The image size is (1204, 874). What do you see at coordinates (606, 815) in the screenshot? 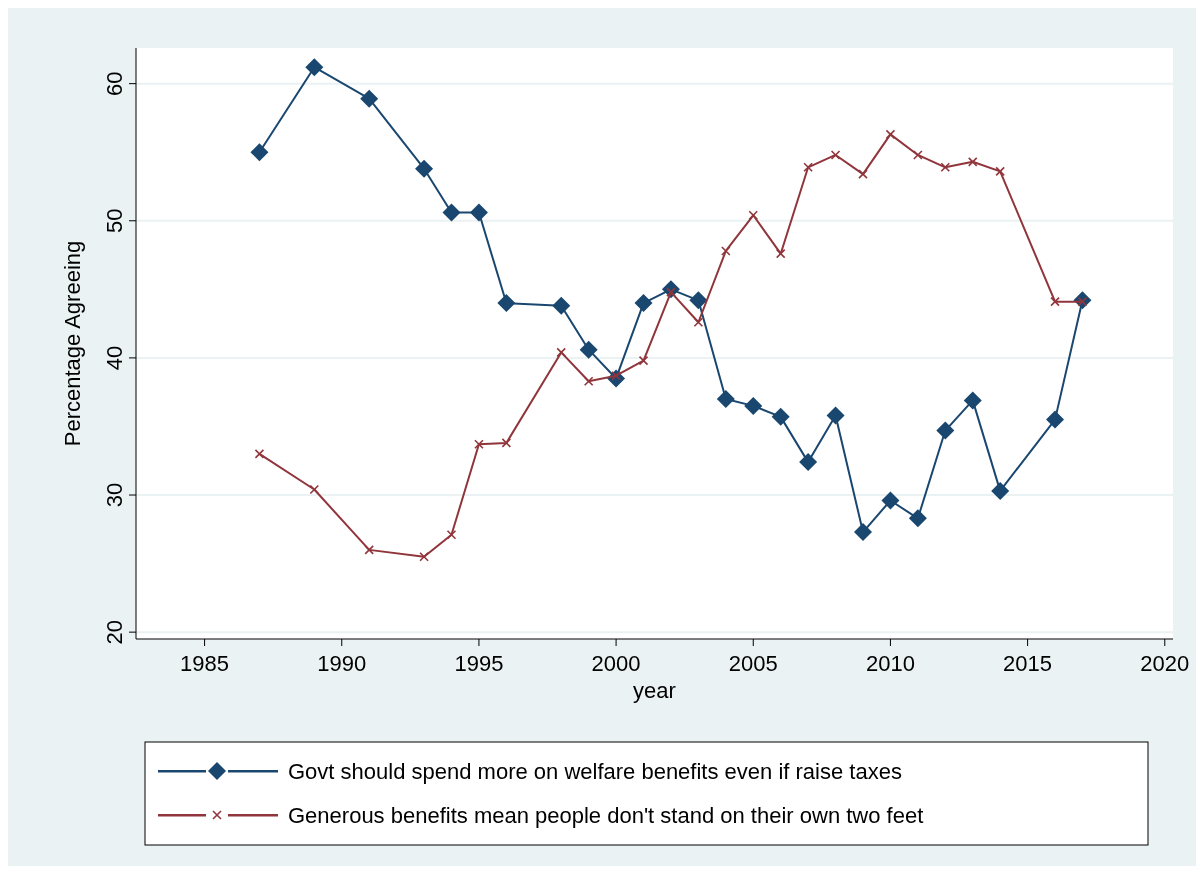
I see `legend-label: Generous benefits mean people don't stand on their own two feet` at bounding box center [606, 815].